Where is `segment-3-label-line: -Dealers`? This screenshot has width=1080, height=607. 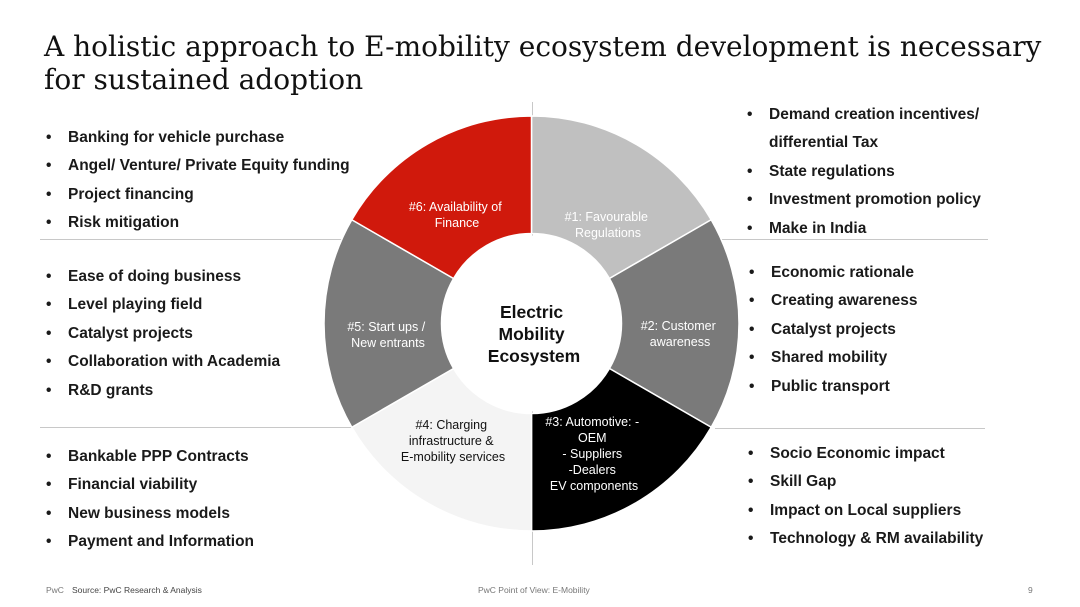
segment-3-label-line: -Dealers is located at coordinates (592, 470).